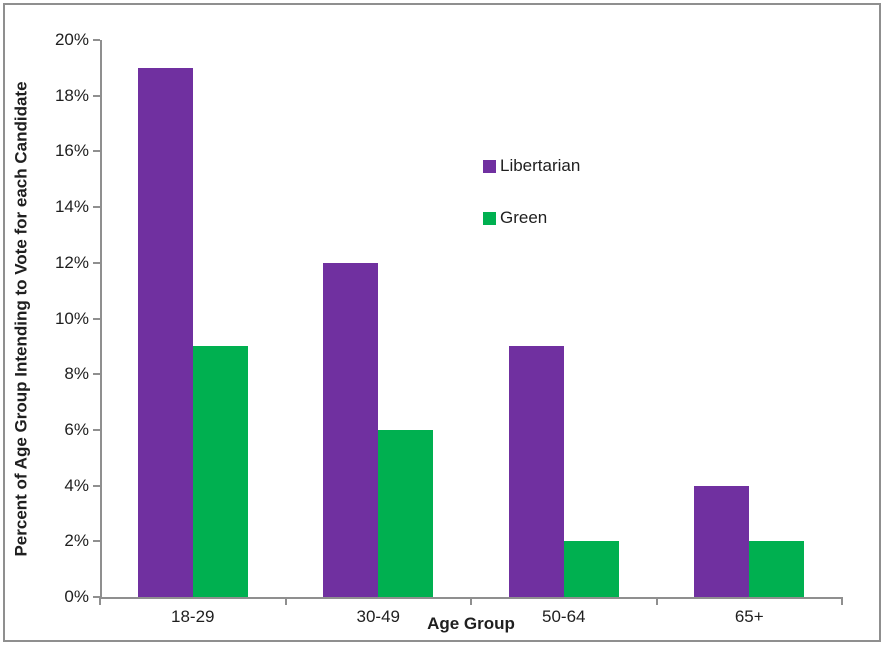  What do you see at coordinates (76, 429) in the screenshot?
I see `y-tick-label: 6%` at bounding box center [76, 429].